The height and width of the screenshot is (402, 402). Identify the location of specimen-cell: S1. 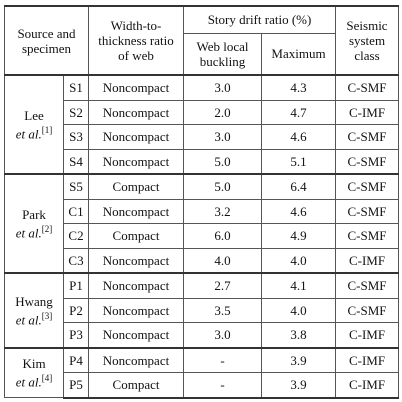
(76, 87).